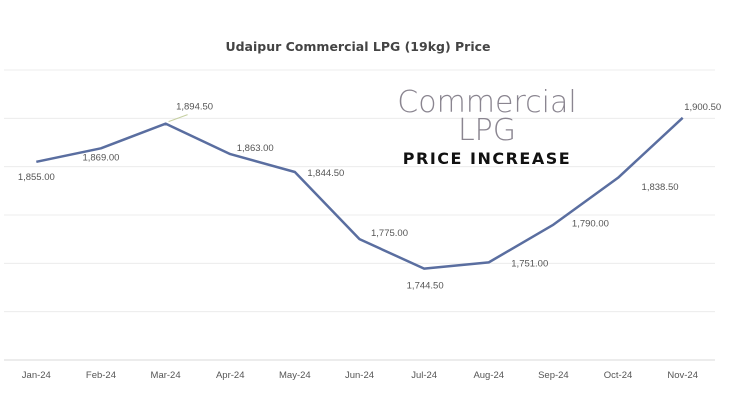 This screenshot has width=730, height=420. What do you see at coordinates (486, 102) in the screenshot?
I see `overlay-commercial: Commercial` at bounding box center [486, 102].